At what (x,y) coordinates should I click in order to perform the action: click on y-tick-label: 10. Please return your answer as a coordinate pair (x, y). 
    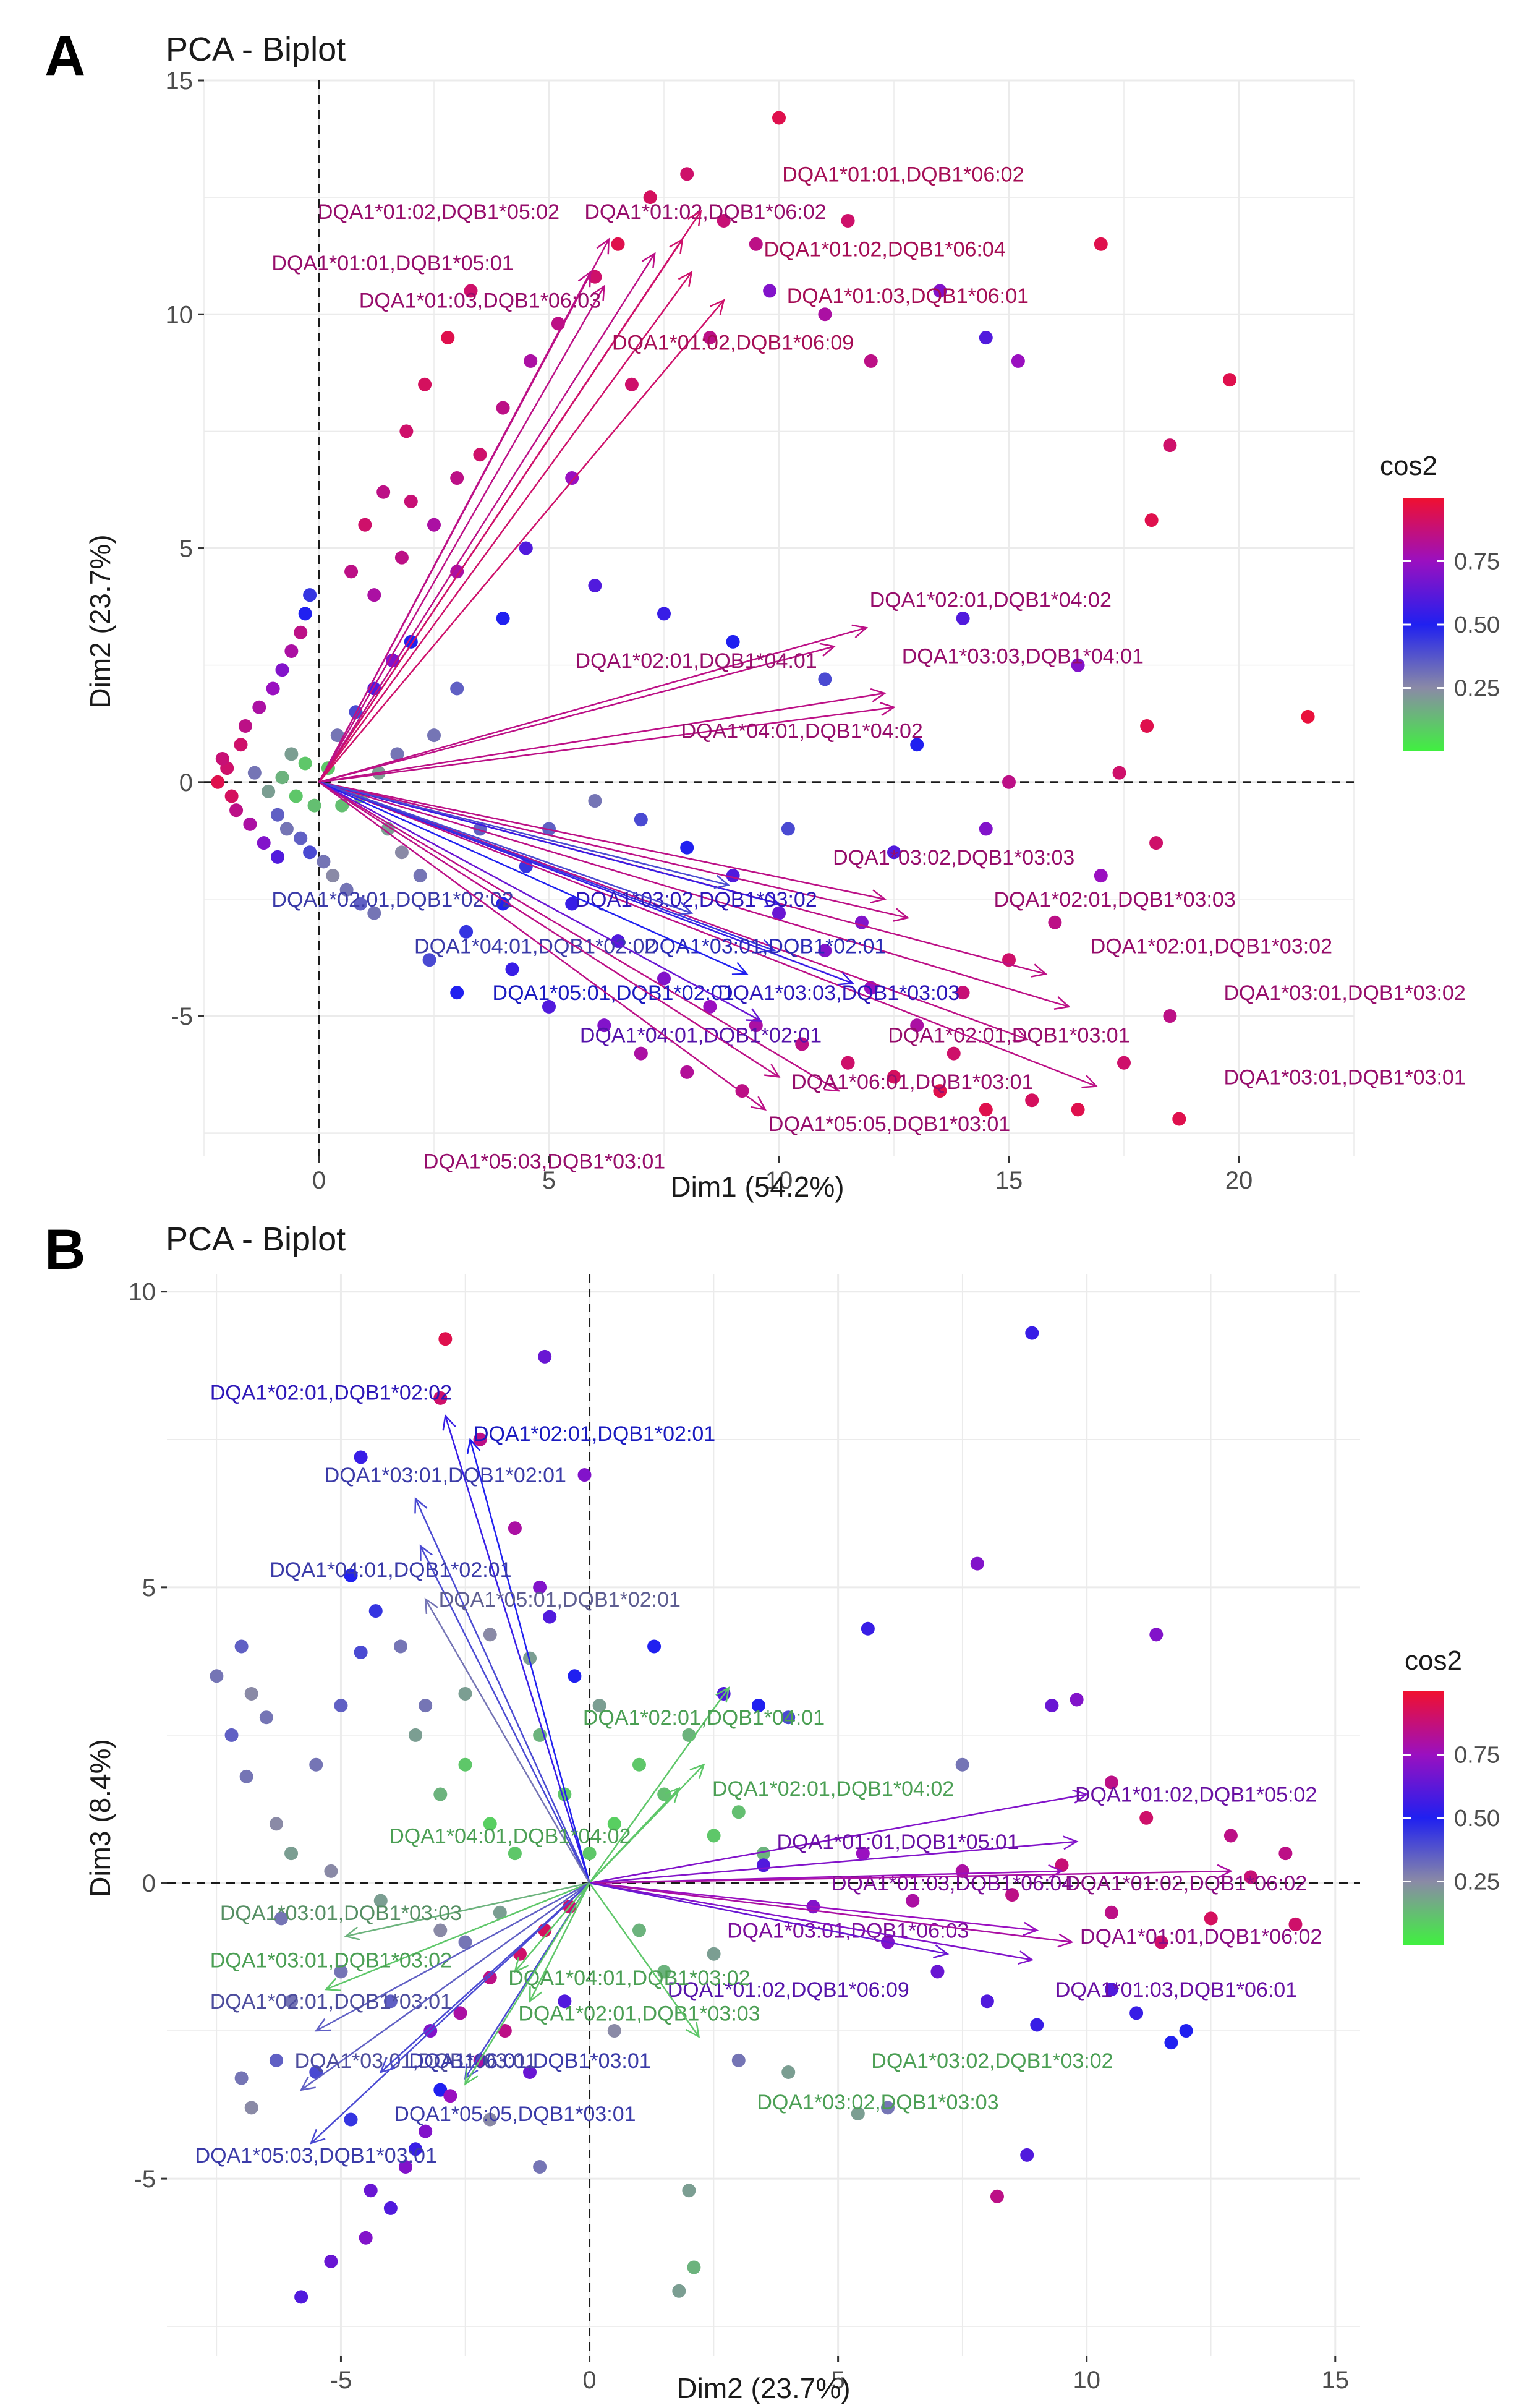
    Looking at the image, I should click on (142, 1292).